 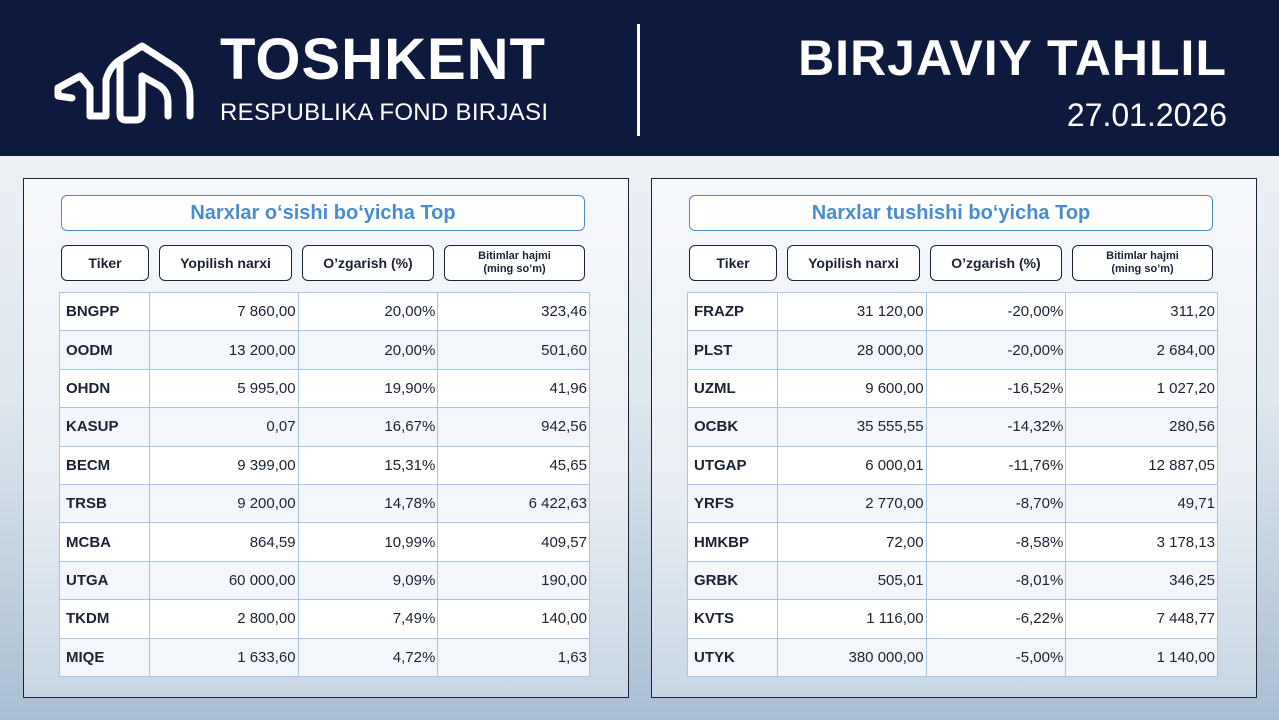 What do you see at coordinates (368, 619) in the screenshot?
I see `change-cell: 7,49%` at bounding box center [368, 619].